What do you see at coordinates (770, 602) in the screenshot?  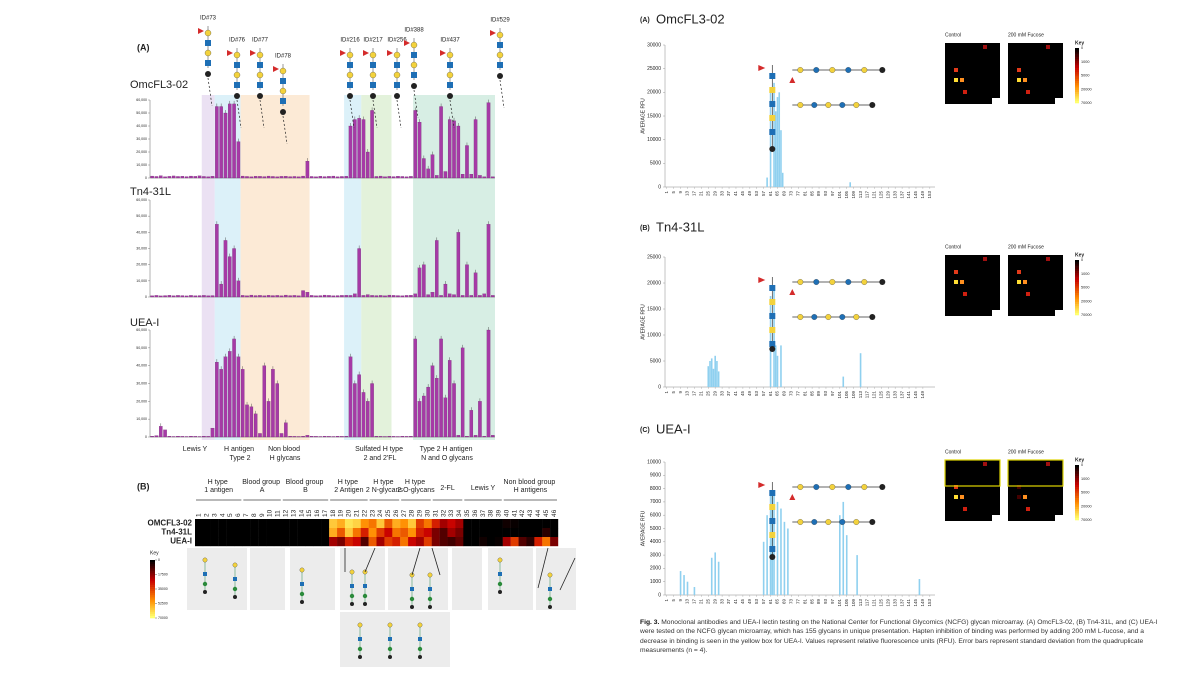 I see `x-tick-label: 61` at bounding box center [770, 602].